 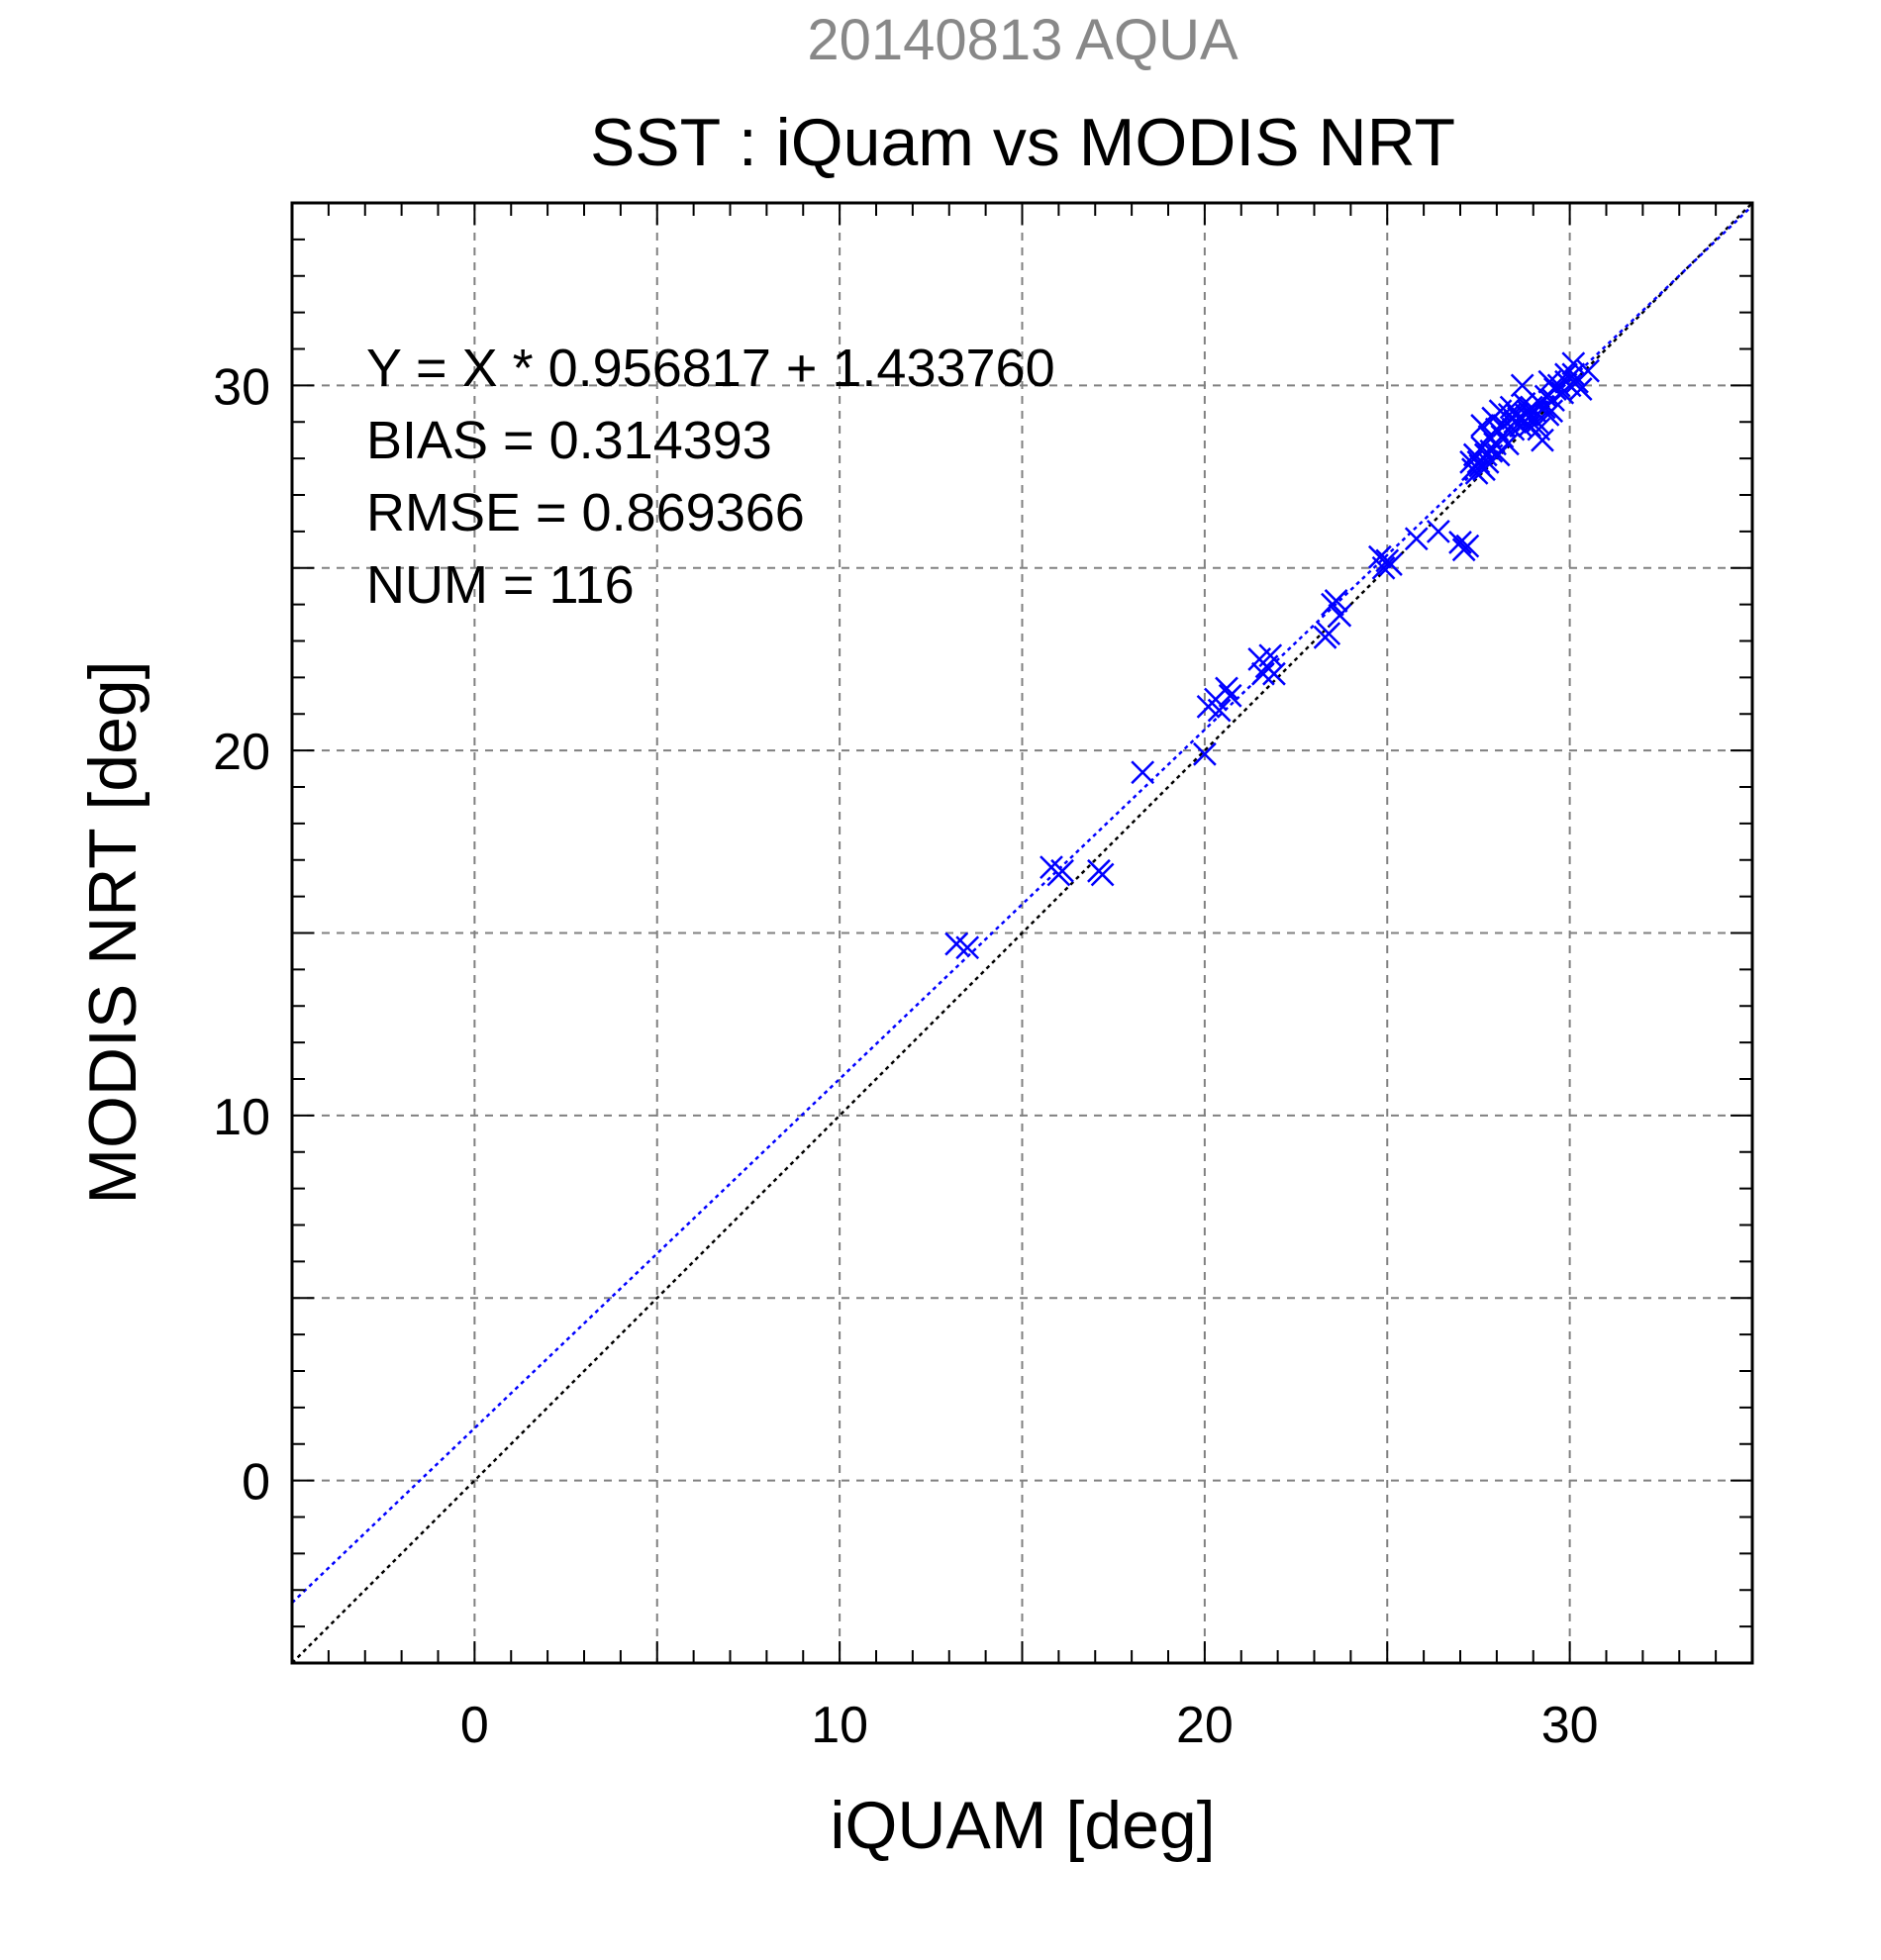 I want to click on data-points, so click(x=1272, y=655).